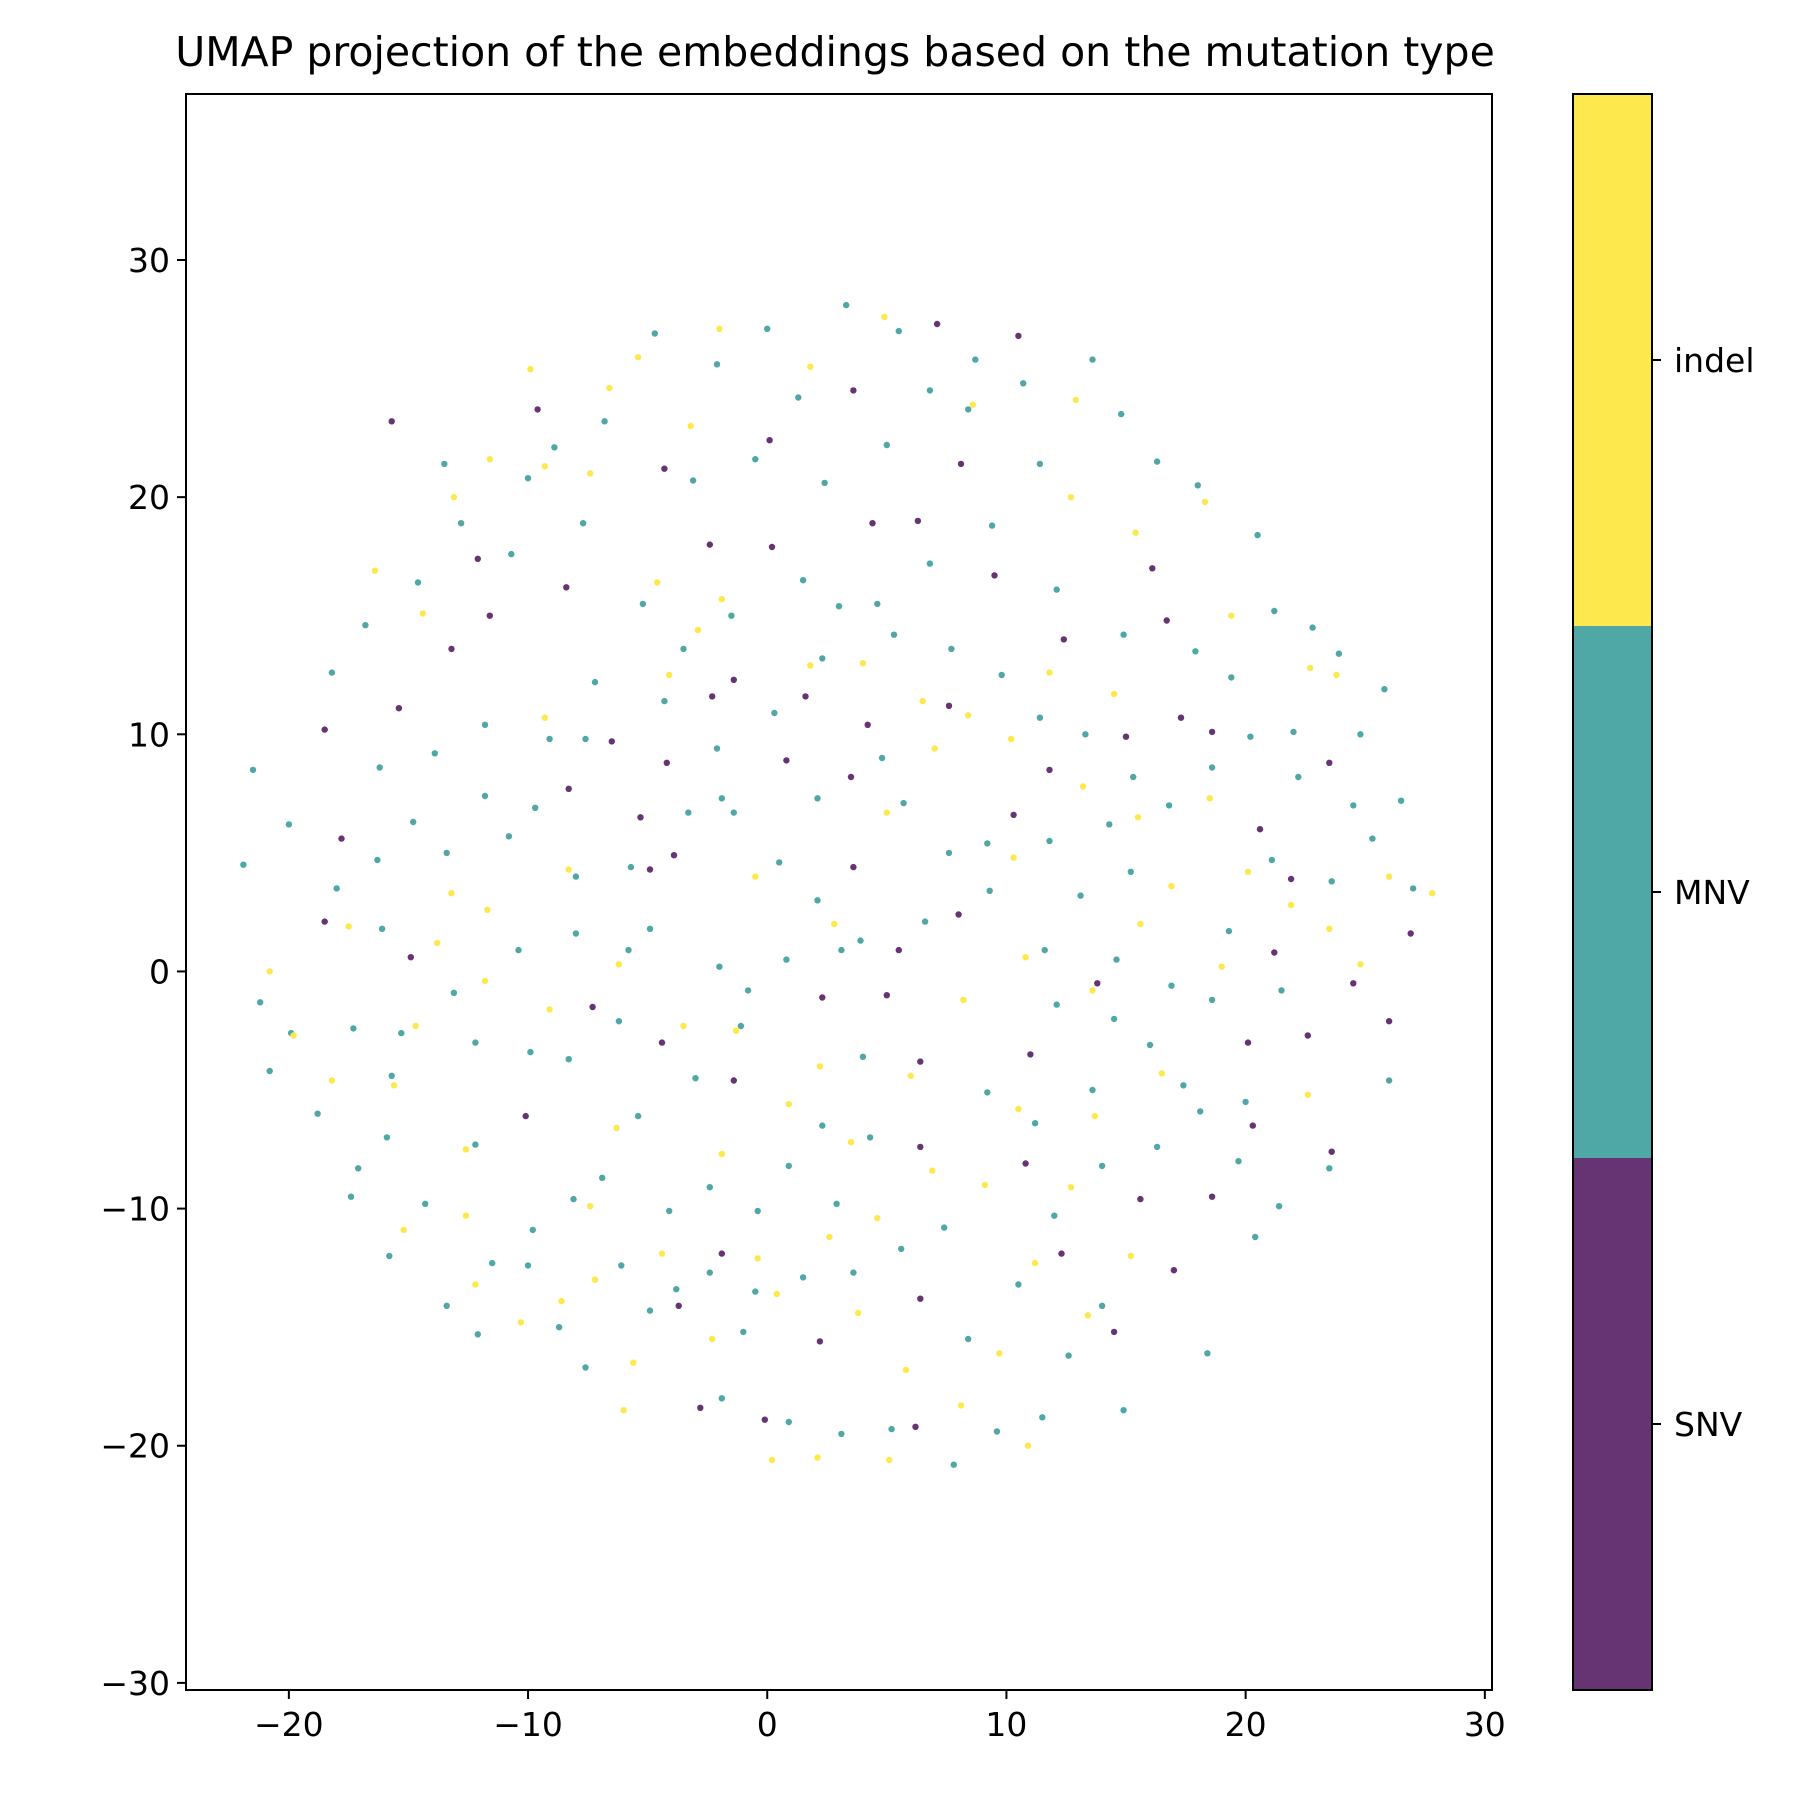 This screenshot has height=1811, width=1809. I want to click on x-axis: −20 −10 0 10 20 30, so click(880, 1717).